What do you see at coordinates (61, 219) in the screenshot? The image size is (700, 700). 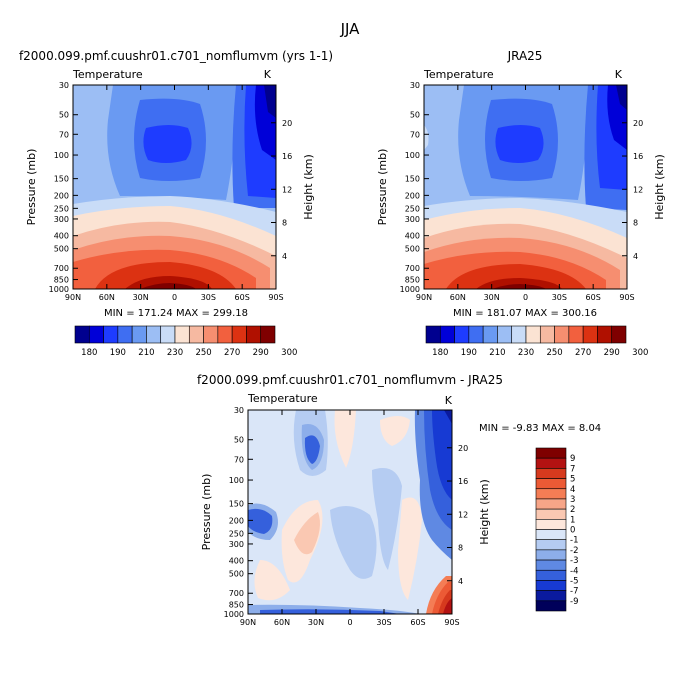 I see `y-tick-label: 300` at bounding box center [61, 219].